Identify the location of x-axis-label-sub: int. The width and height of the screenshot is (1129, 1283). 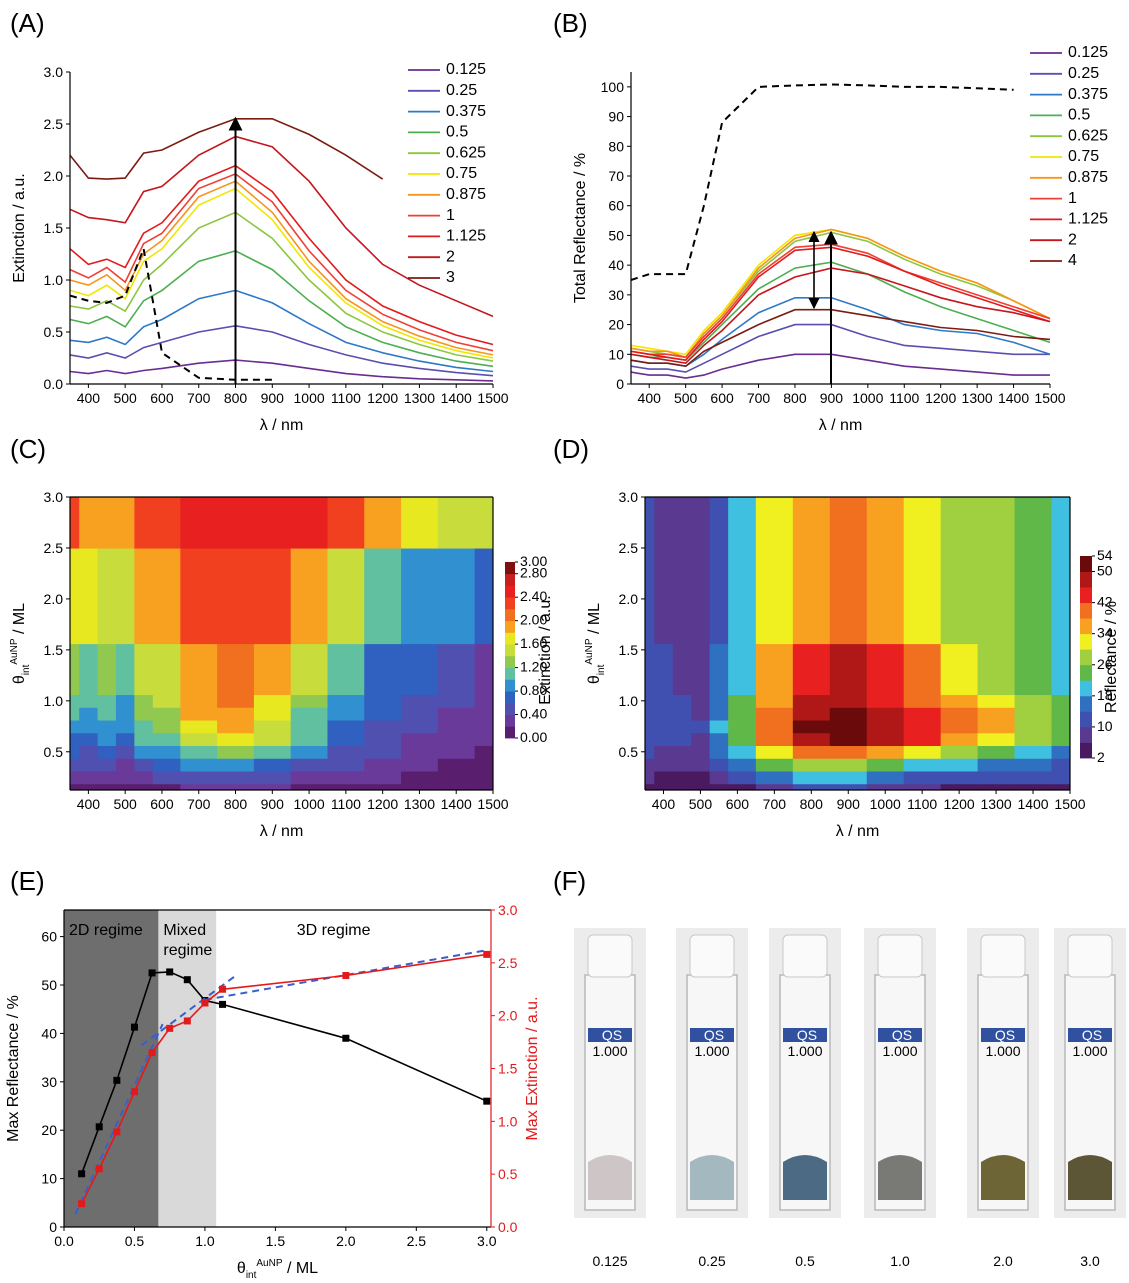
(251, 1275).